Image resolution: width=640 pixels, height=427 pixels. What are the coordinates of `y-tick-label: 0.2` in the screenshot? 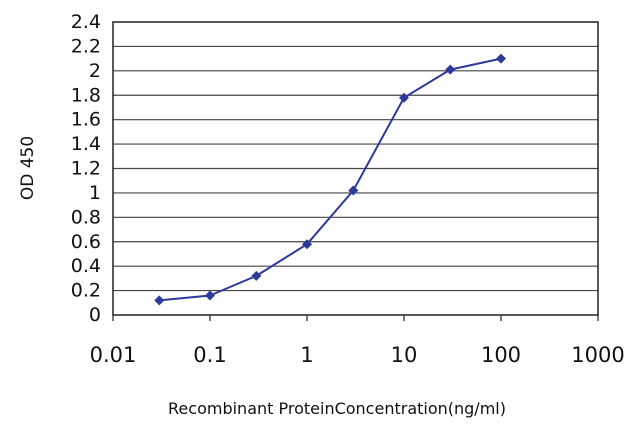 It's located at (86, 291).